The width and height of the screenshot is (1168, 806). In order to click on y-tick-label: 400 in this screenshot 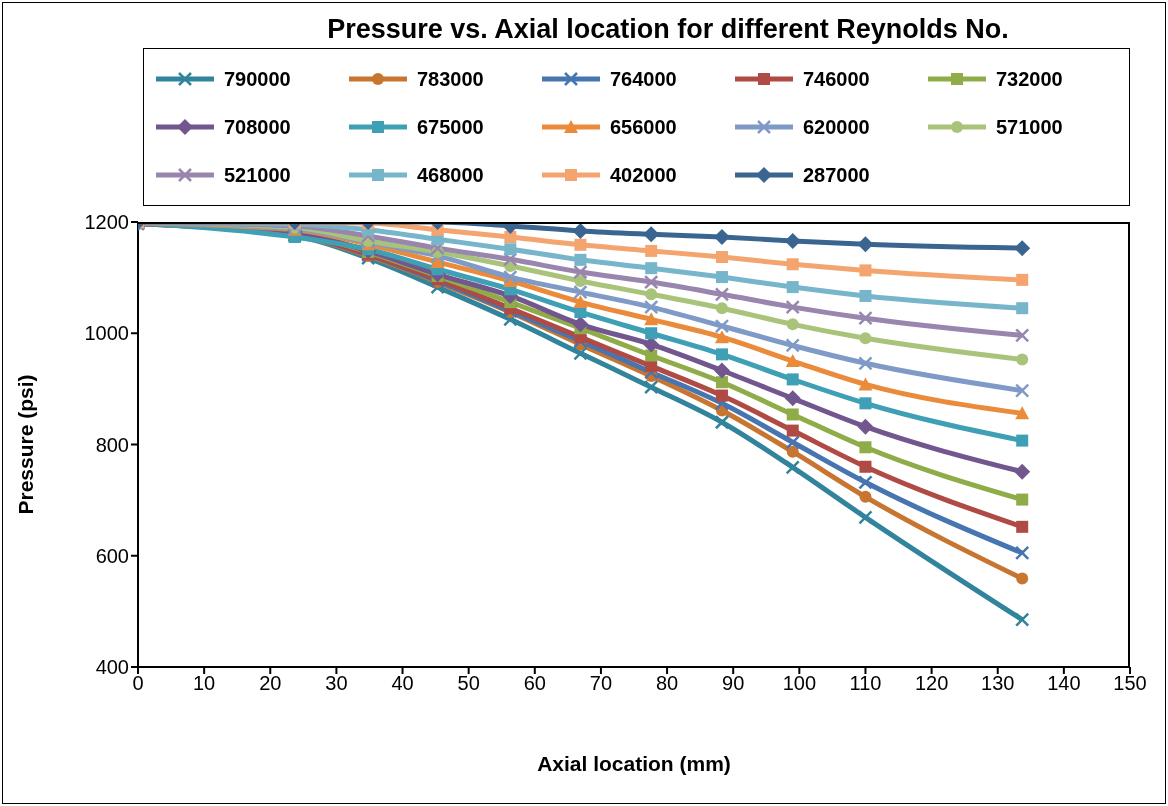, I will do `click(112, 667)`.